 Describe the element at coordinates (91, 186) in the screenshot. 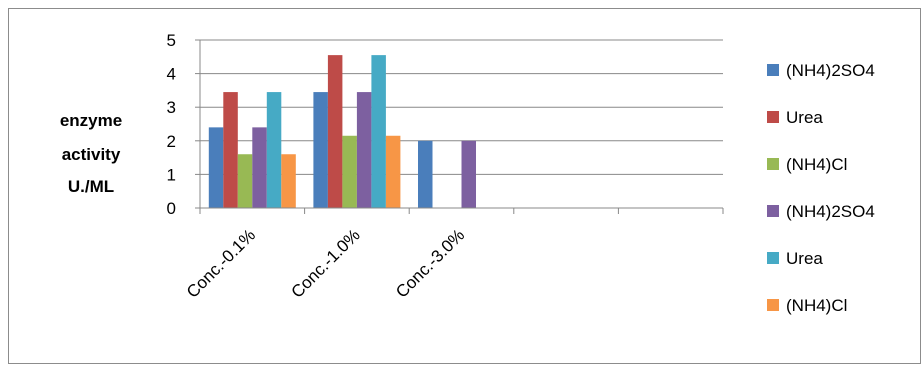

I see `y-axis-label-line: U./ML` at that location.